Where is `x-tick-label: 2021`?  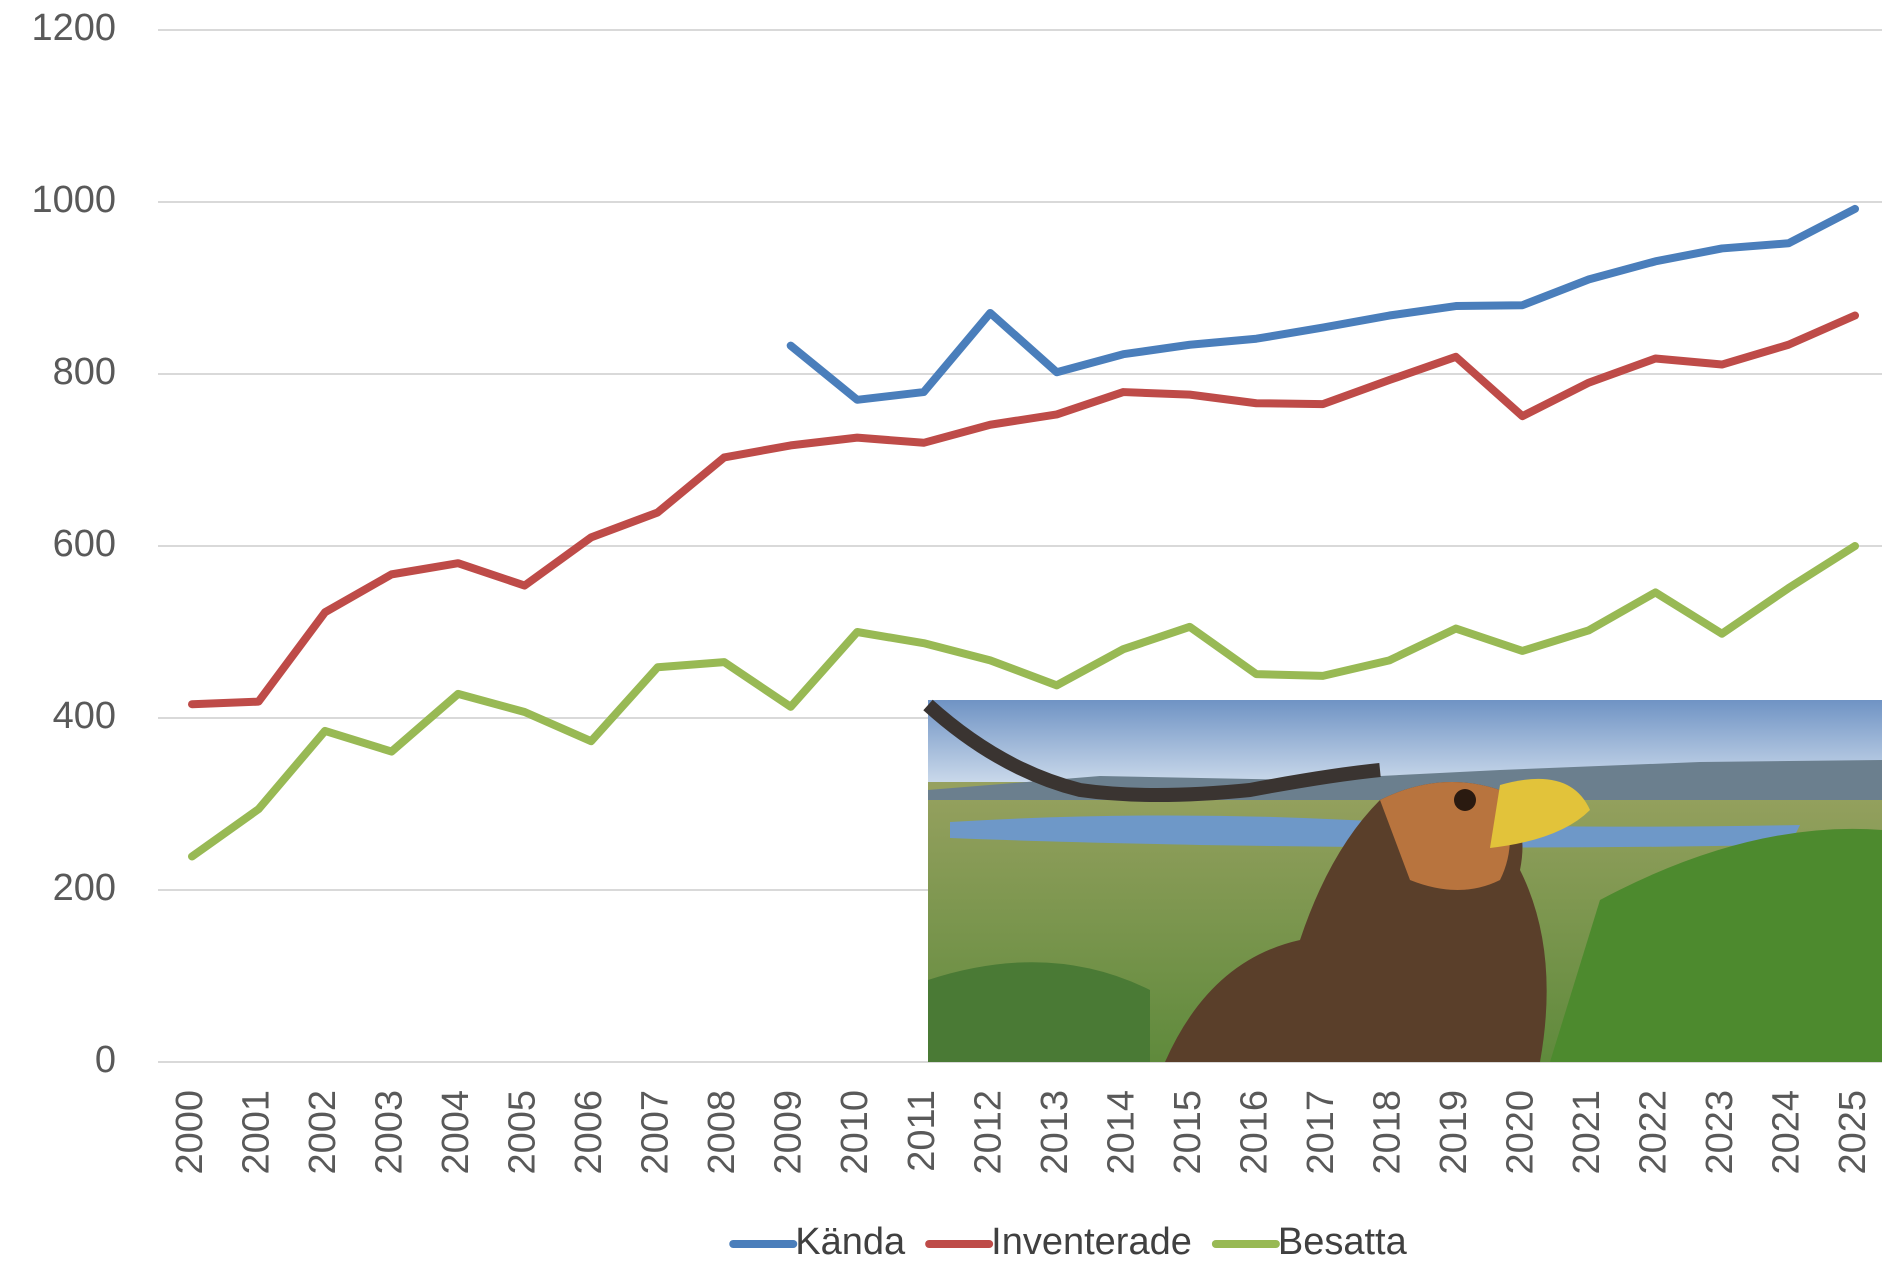 x-tick-label: 2021 is located at coordinates (1587, 1132).